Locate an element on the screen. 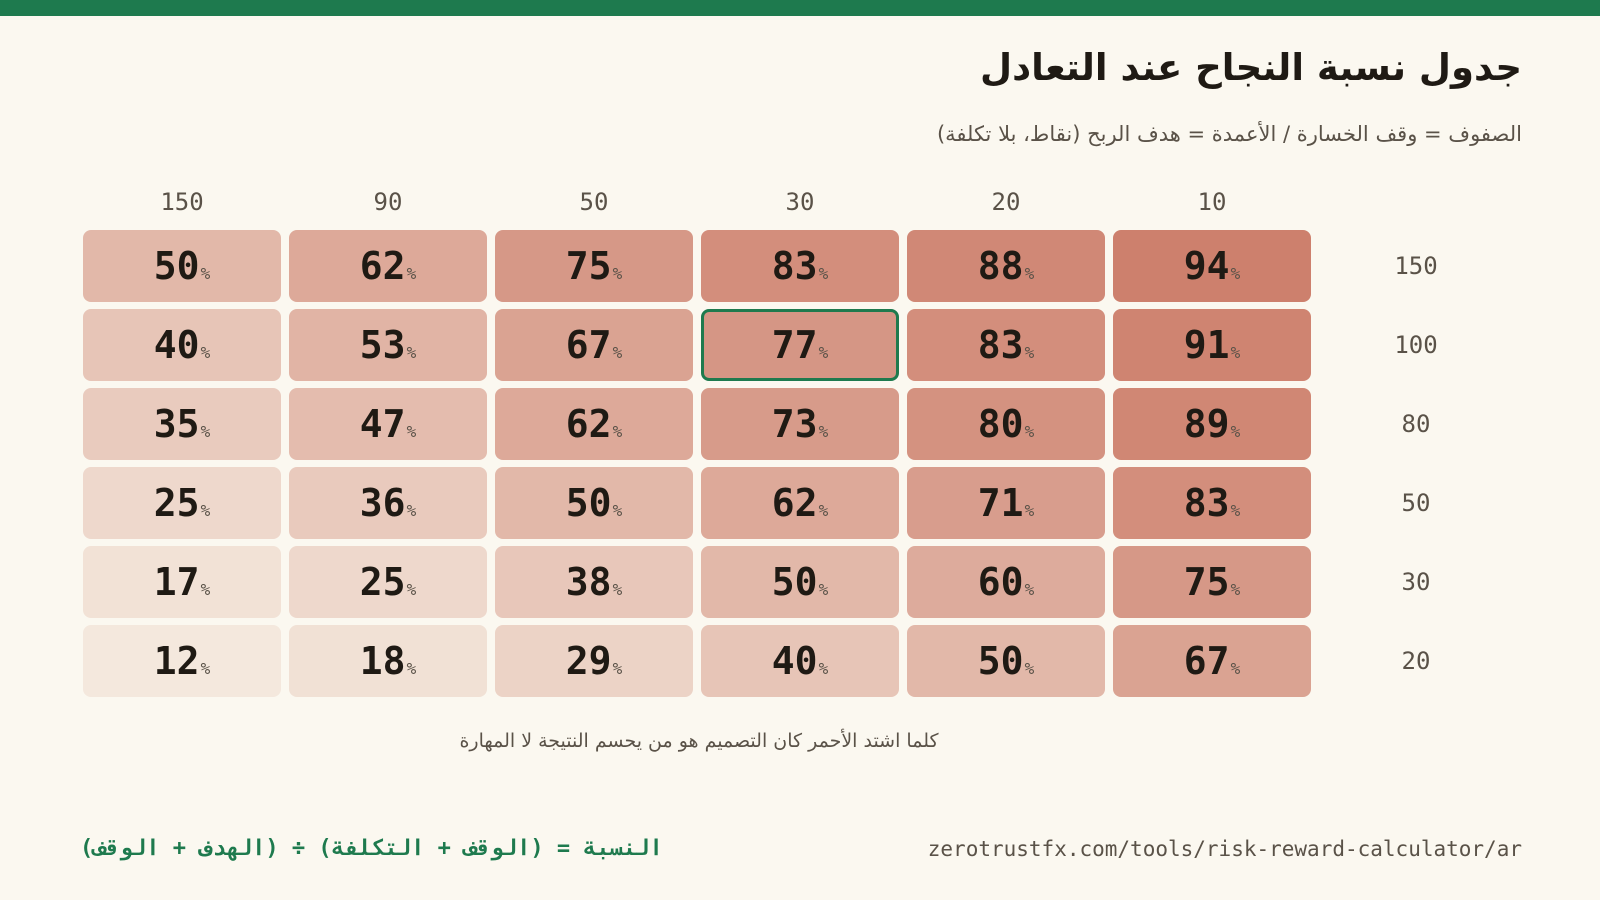 The height and width of the screenshot is (900, 1600). cell-value: 71% is located at coordinates (1006, 503).